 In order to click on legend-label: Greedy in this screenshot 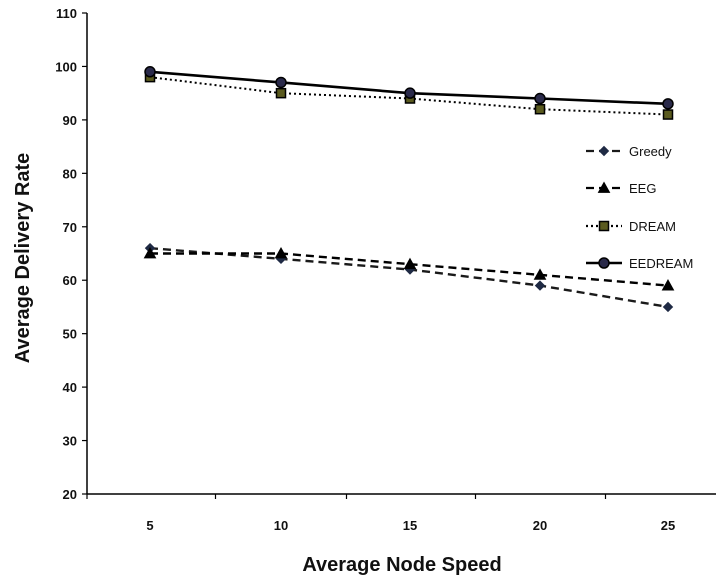, I will do `click(650, 151)`.